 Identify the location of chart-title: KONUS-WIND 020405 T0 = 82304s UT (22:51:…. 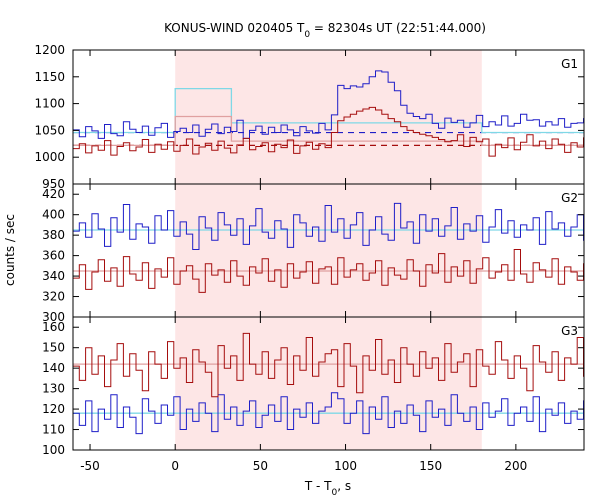
(325, 30).